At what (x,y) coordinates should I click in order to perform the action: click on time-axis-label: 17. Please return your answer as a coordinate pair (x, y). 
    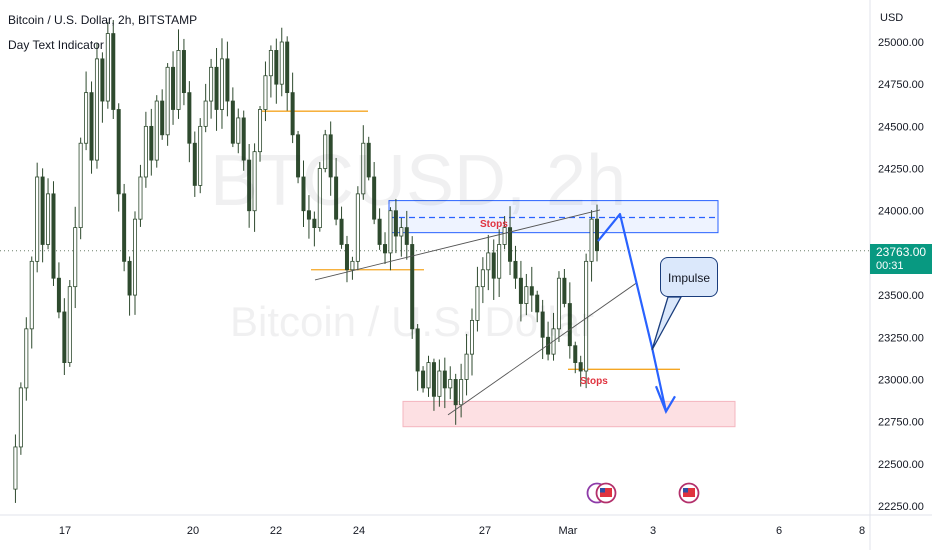
    Looking at the image, I should click on (65, 531).